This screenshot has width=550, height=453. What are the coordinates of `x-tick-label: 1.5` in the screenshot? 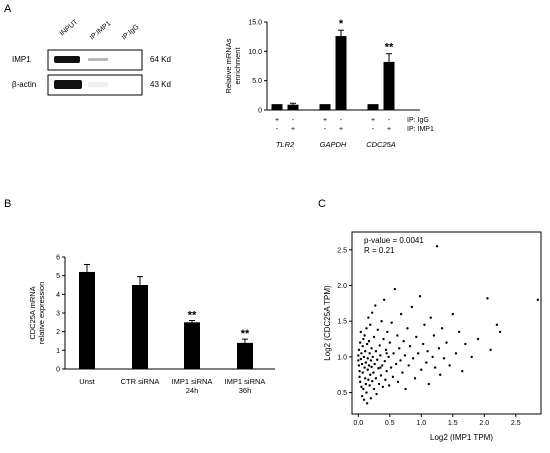 It's located at (453, 423).